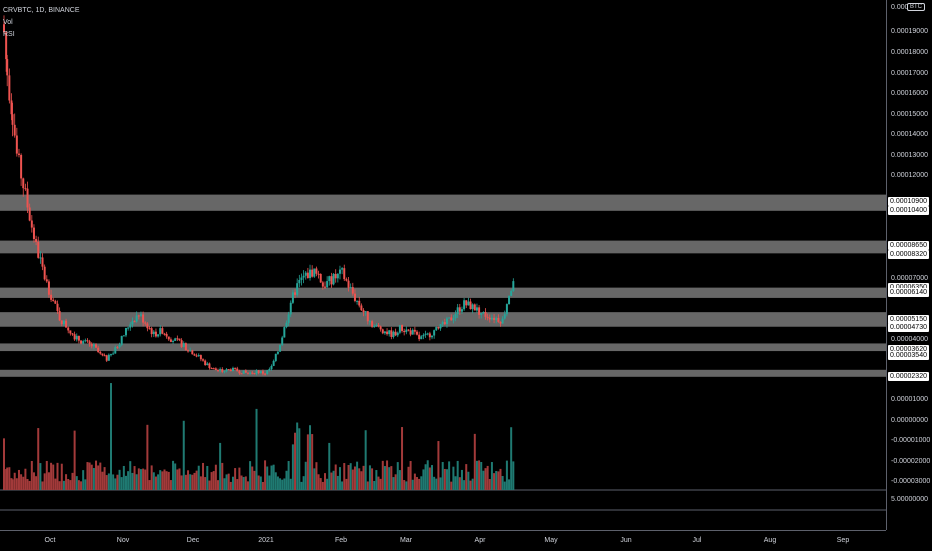 This screenshot has width=932, height=551. I want to click on price-tick: -0.00001000, so click(911, 440).